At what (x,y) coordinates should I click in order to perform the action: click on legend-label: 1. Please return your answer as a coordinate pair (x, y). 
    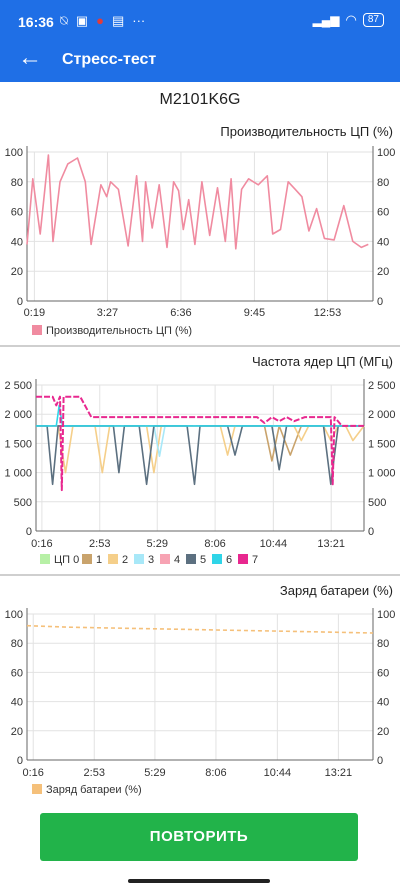
    Looking at the image, I should click on (99, 560).